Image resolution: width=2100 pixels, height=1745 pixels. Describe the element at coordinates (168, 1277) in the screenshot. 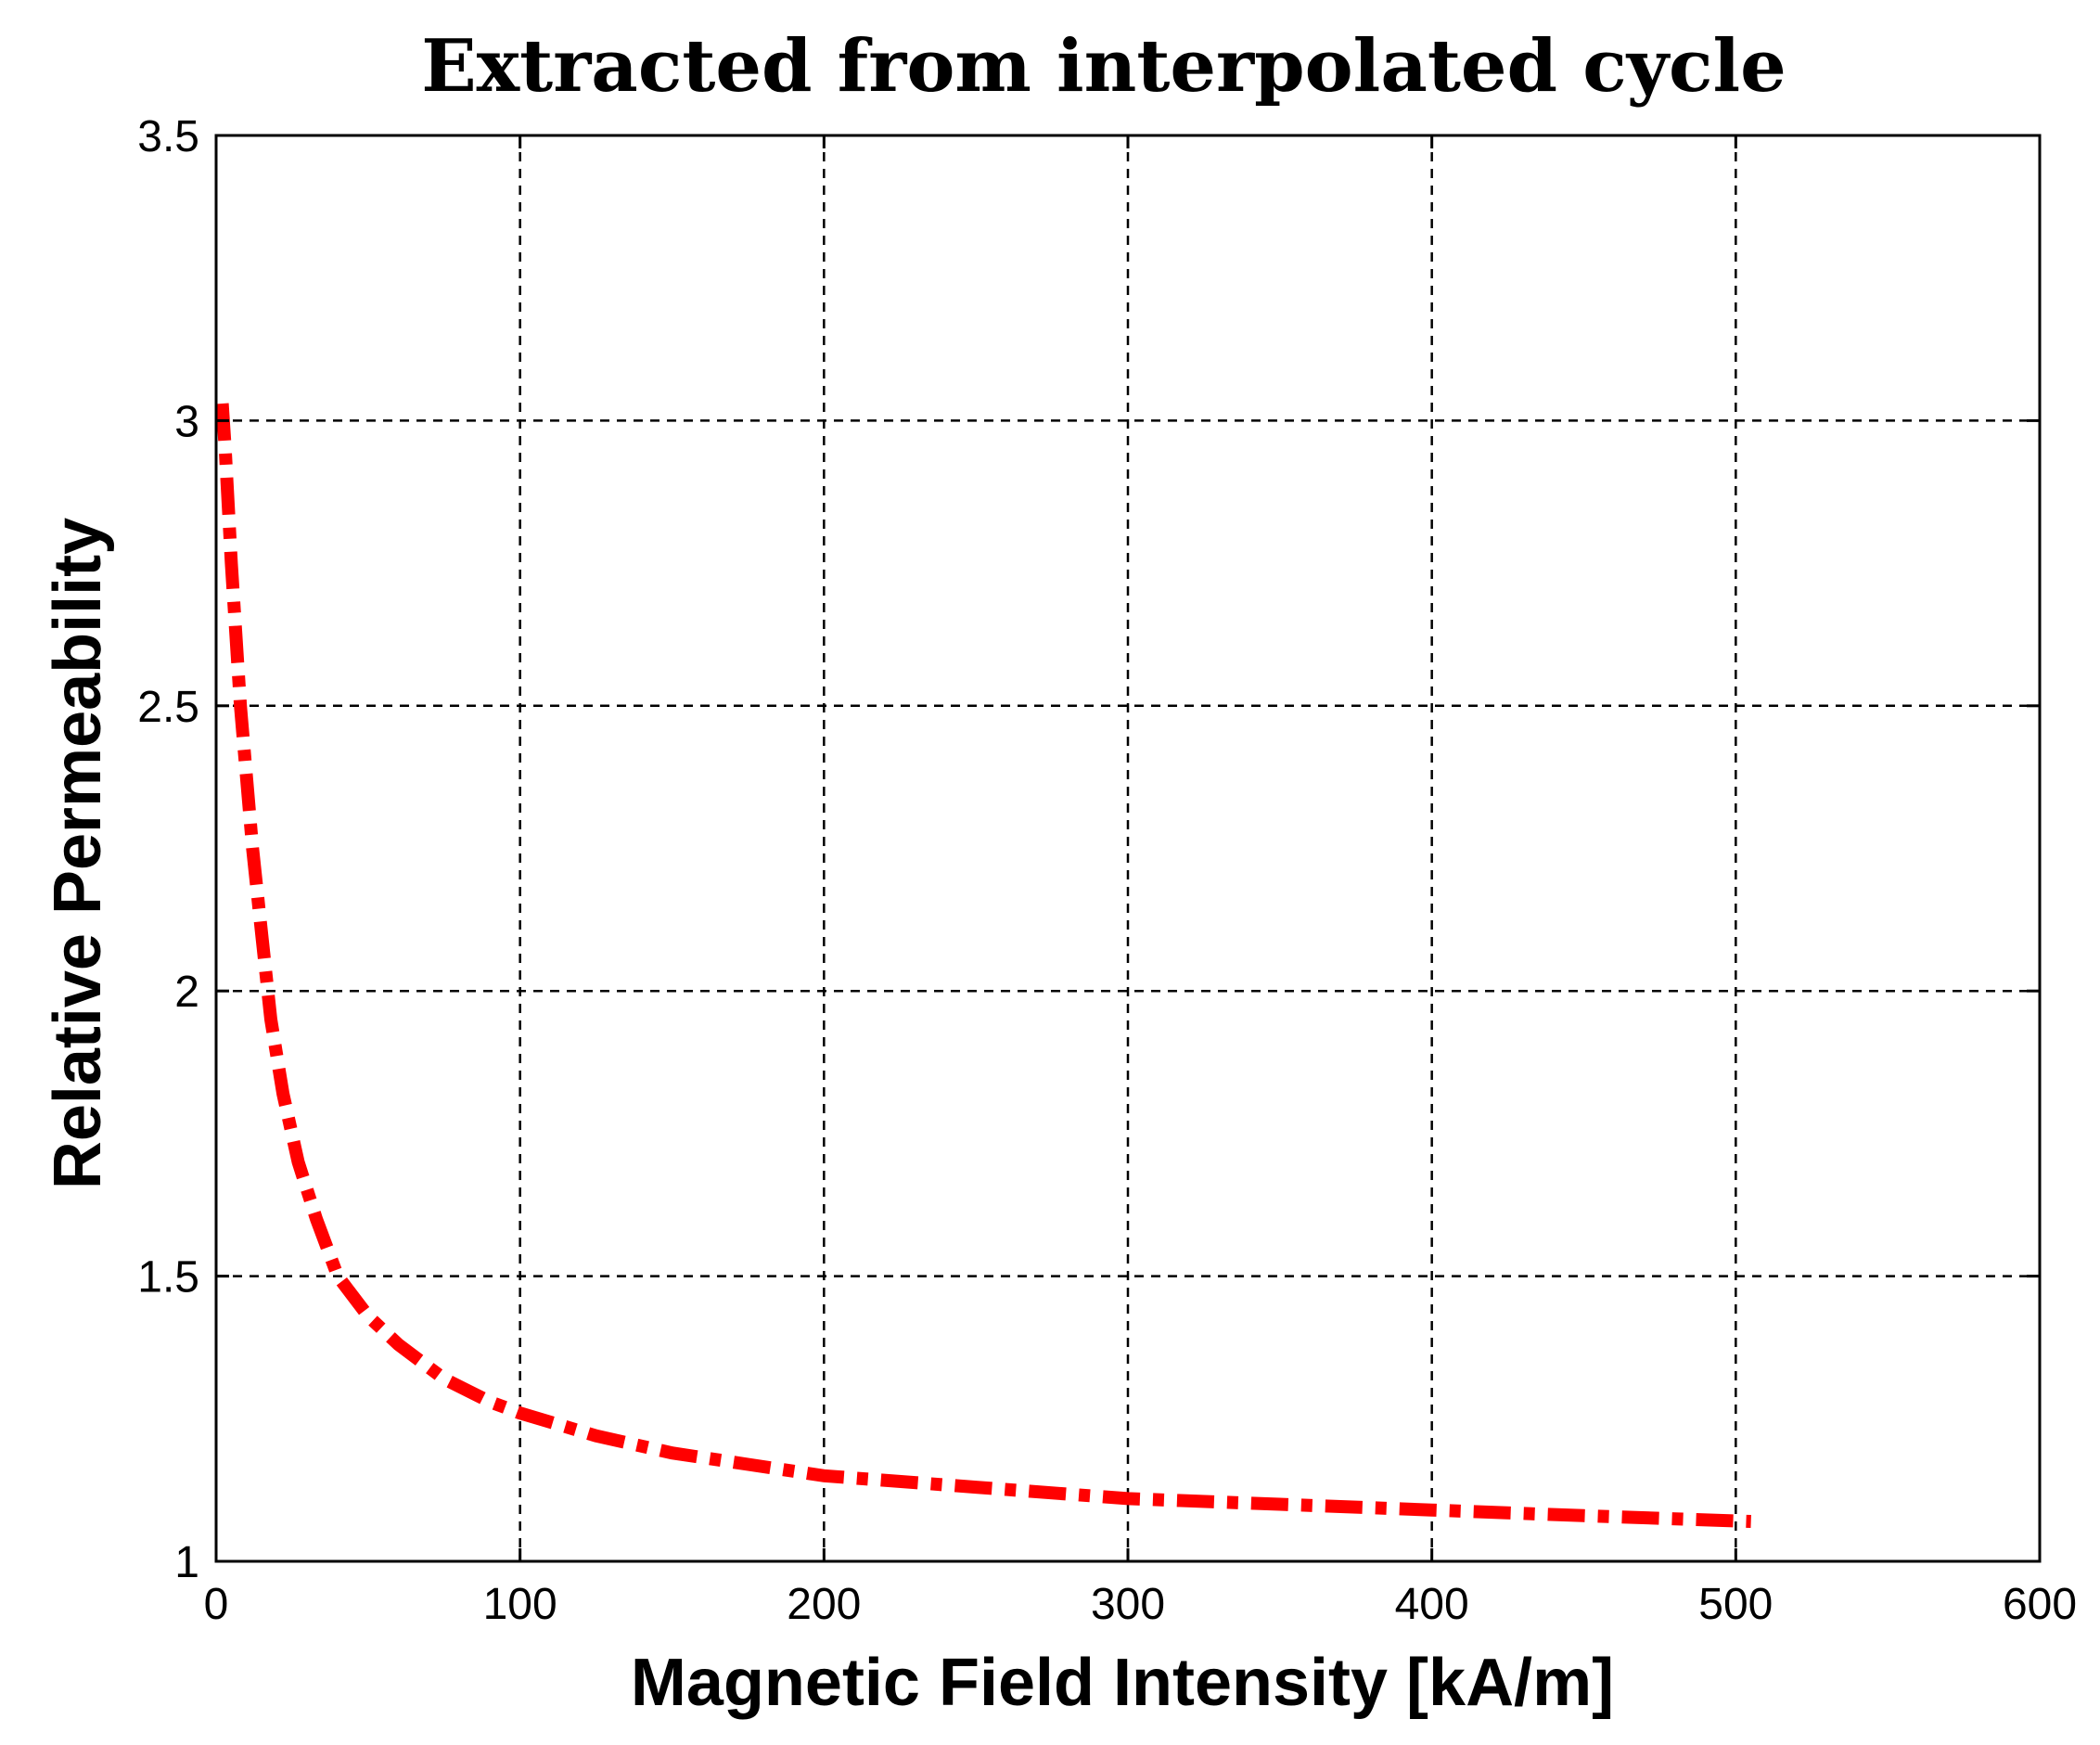

I see `y-tick-label: 1.5` at that location.